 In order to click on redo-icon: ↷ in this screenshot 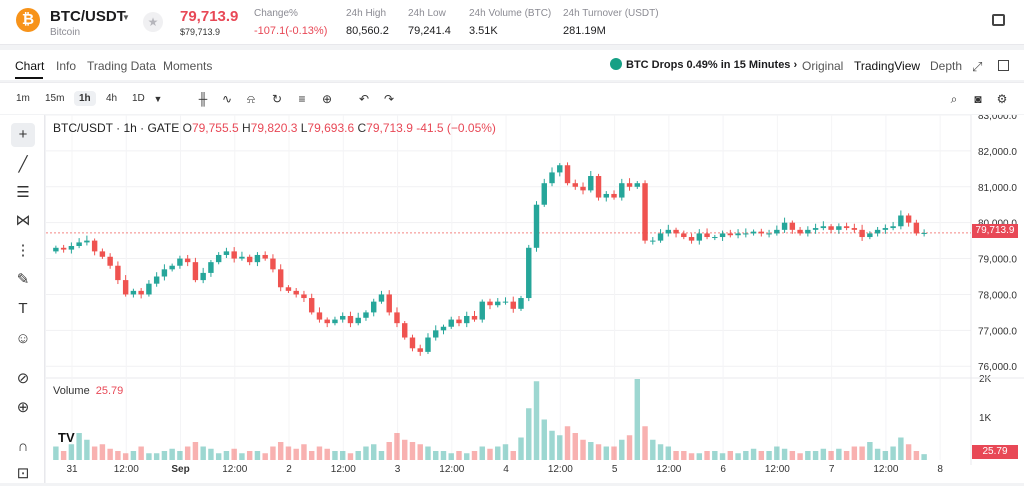, I will do `click(389, 99)`.